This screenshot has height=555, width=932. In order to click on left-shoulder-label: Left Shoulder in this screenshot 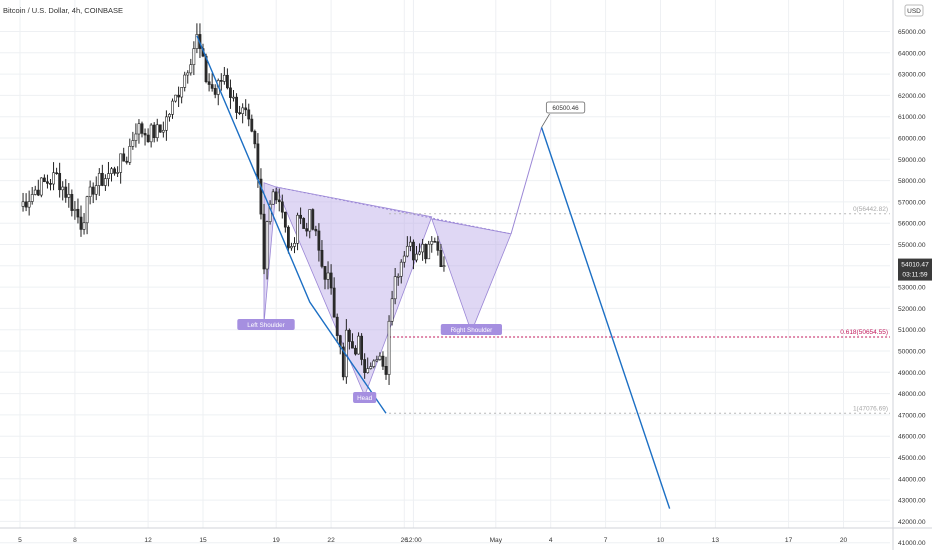, I will do `click(265, 325)`.